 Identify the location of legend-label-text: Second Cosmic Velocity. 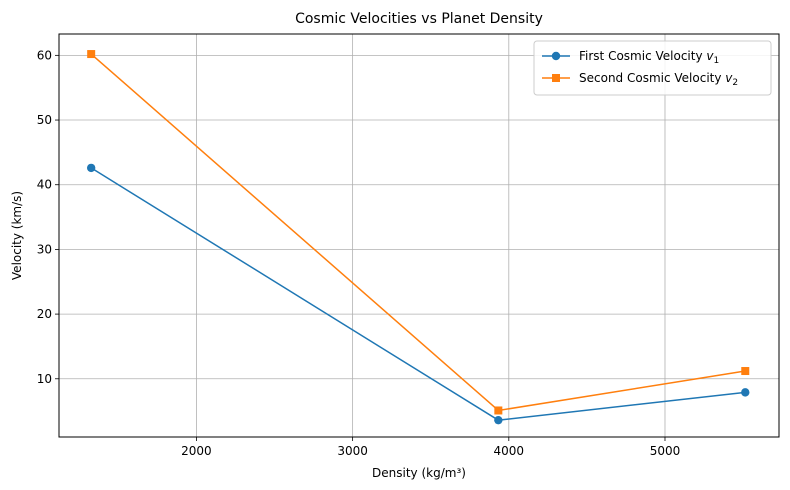
(652, 78).